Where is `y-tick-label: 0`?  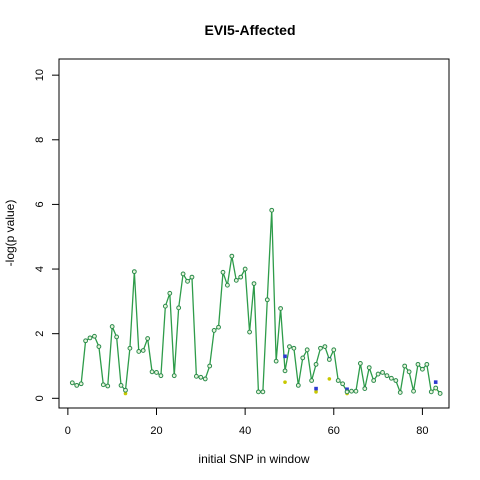
y-tick-label: 0 is located at coordinates (40, 398).